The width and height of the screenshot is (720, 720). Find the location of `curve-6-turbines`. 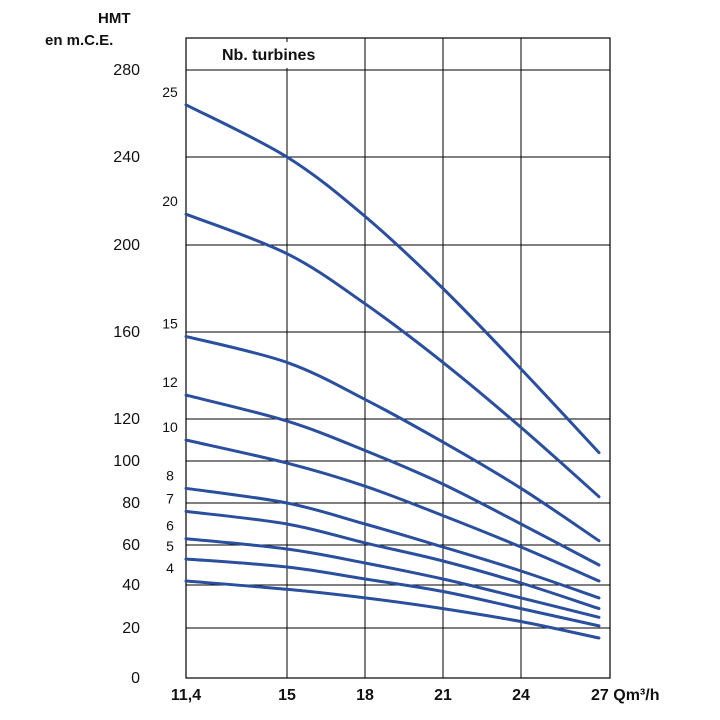

curve-6-turbines is located at coordinates (392, 578).